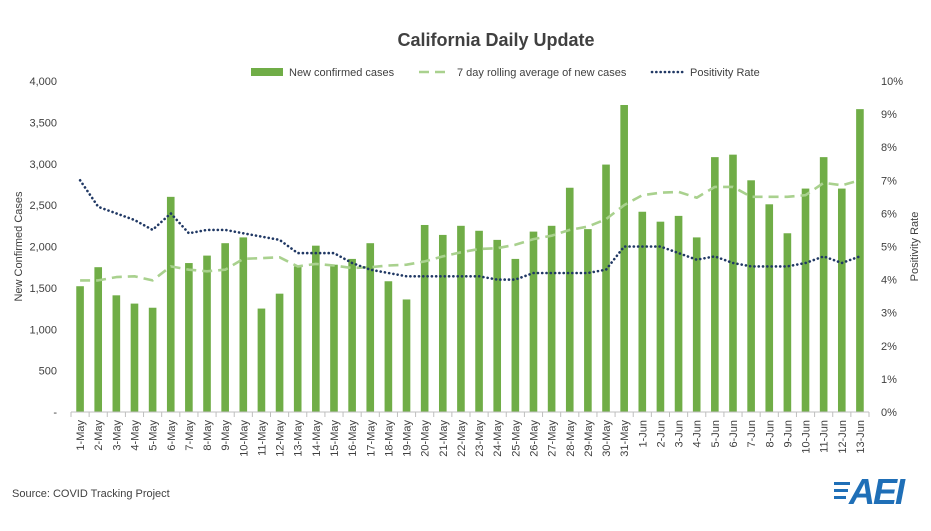  Describe the element at coordinates (190, 435) in the screenshot. I see `x-tick-label: 7-May` at that location.